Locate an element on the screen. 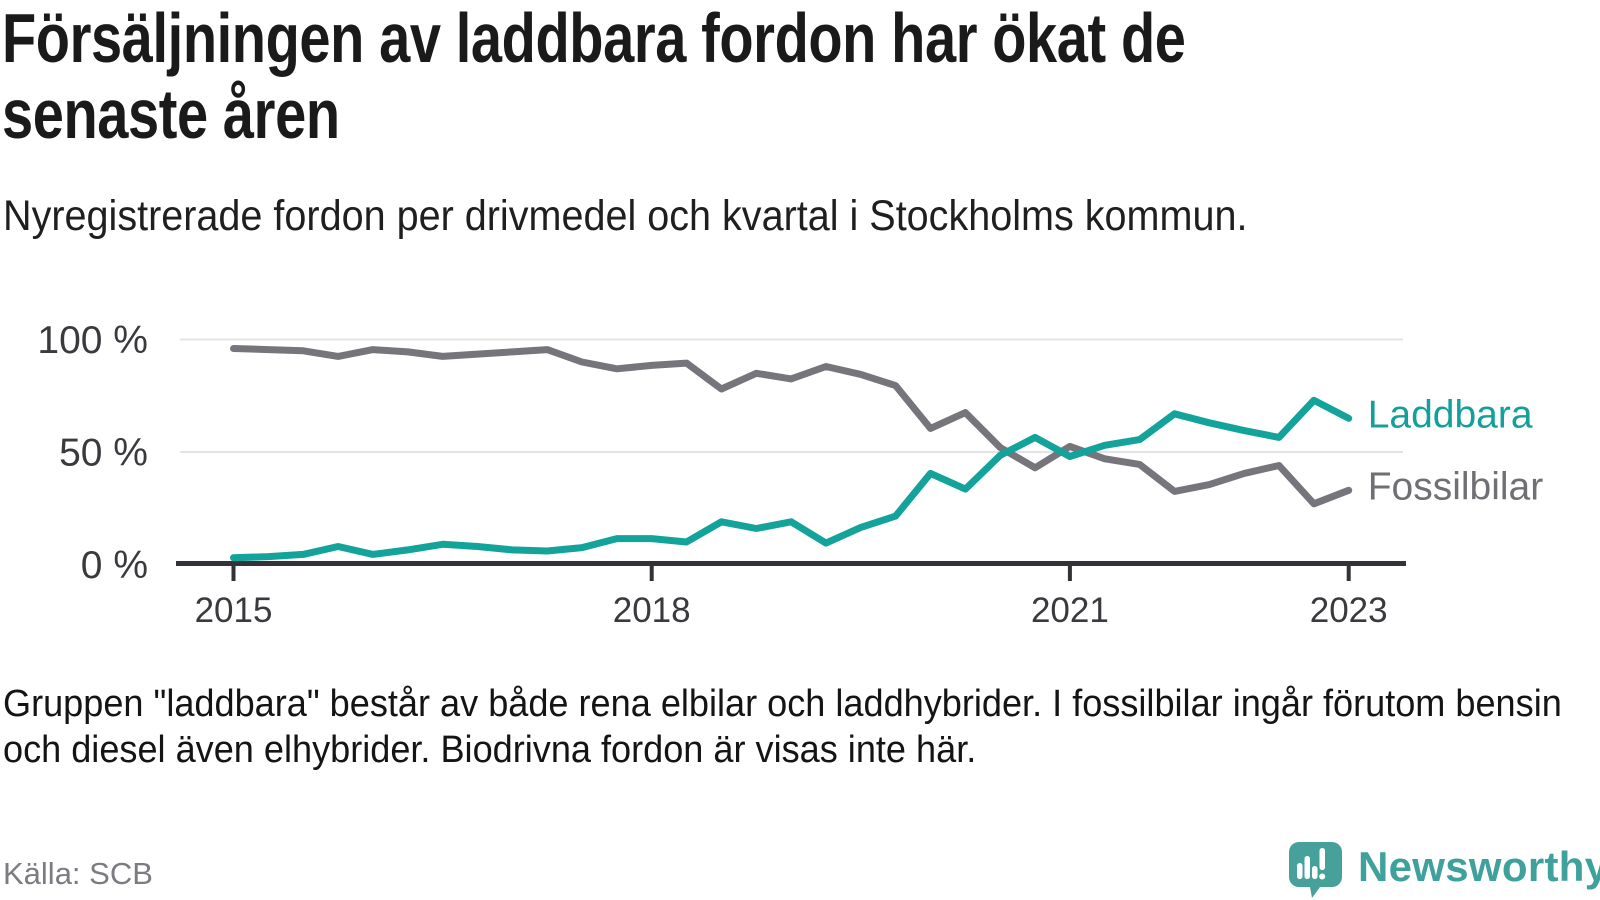  exclamation-stem is located at coordinates (1322, 859).